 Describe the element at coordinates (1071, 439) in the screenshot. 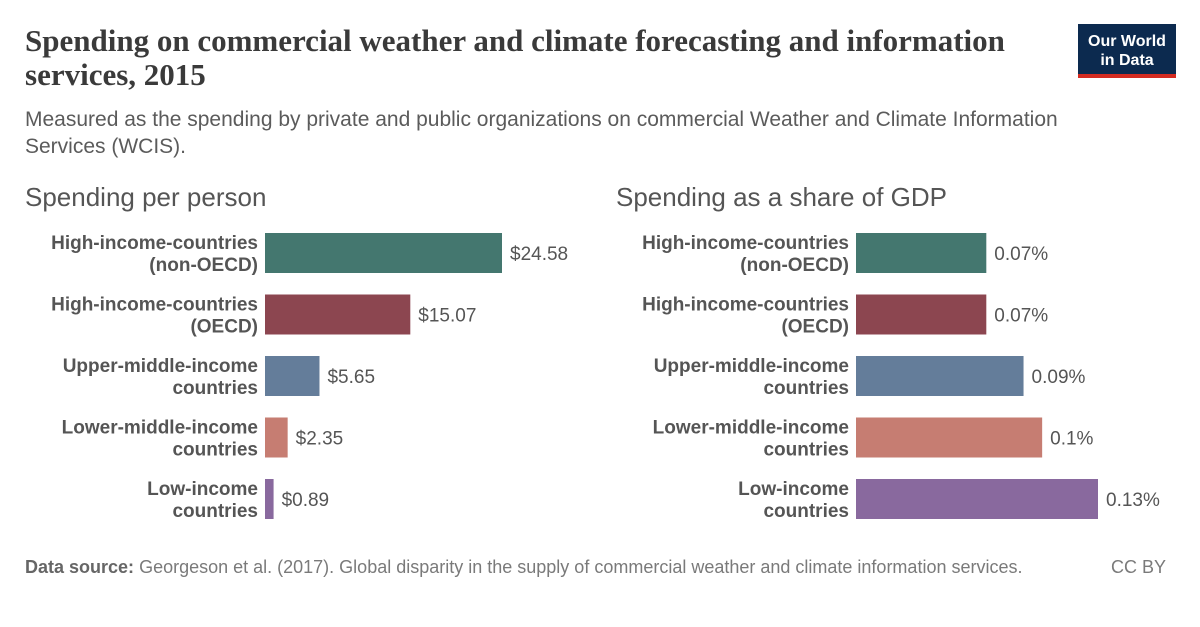

I see `share-gdp-value-label-3: 0.1%` at that location.